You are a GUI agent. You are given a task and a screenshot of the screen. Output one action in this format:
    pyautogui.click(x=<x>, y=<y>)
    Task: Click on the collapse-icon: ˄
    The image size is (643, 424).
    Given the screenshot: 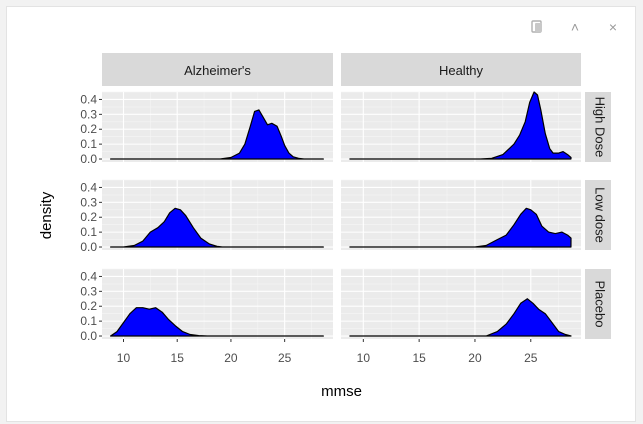 What is the action you would take?
    pyautogui.click(x=575, y=27)
    